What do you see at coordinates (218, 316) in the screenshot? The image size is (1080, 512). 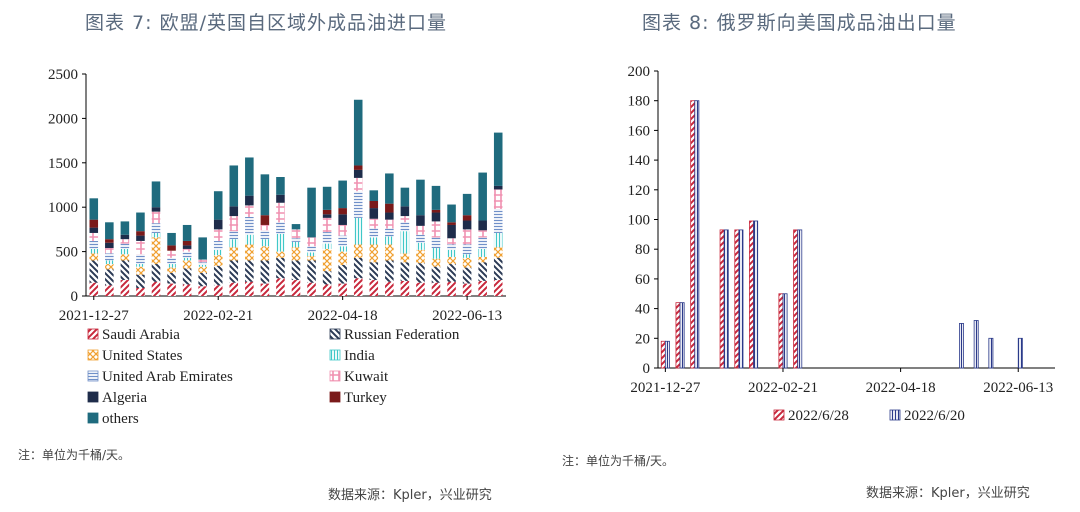 I see `x-tick-label: 2022-02-21` at bounding box center [218, 316].